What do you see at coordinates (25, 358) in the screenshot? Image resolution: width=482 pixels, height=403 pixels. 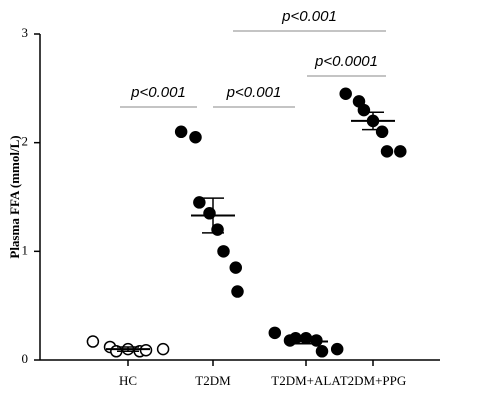 I see `y-tick-label: 0` at bounding box center [25, 358].